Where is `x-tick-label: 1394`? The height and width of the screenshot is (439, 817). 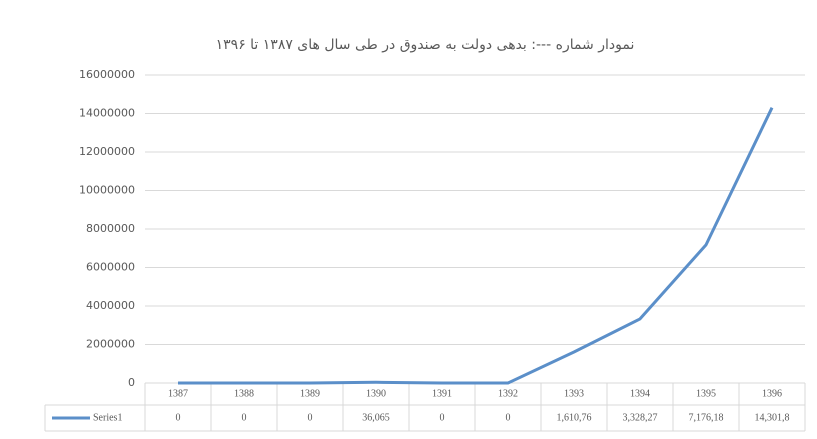 x-tick-label: 1394 is located at coordinates (640, 393).